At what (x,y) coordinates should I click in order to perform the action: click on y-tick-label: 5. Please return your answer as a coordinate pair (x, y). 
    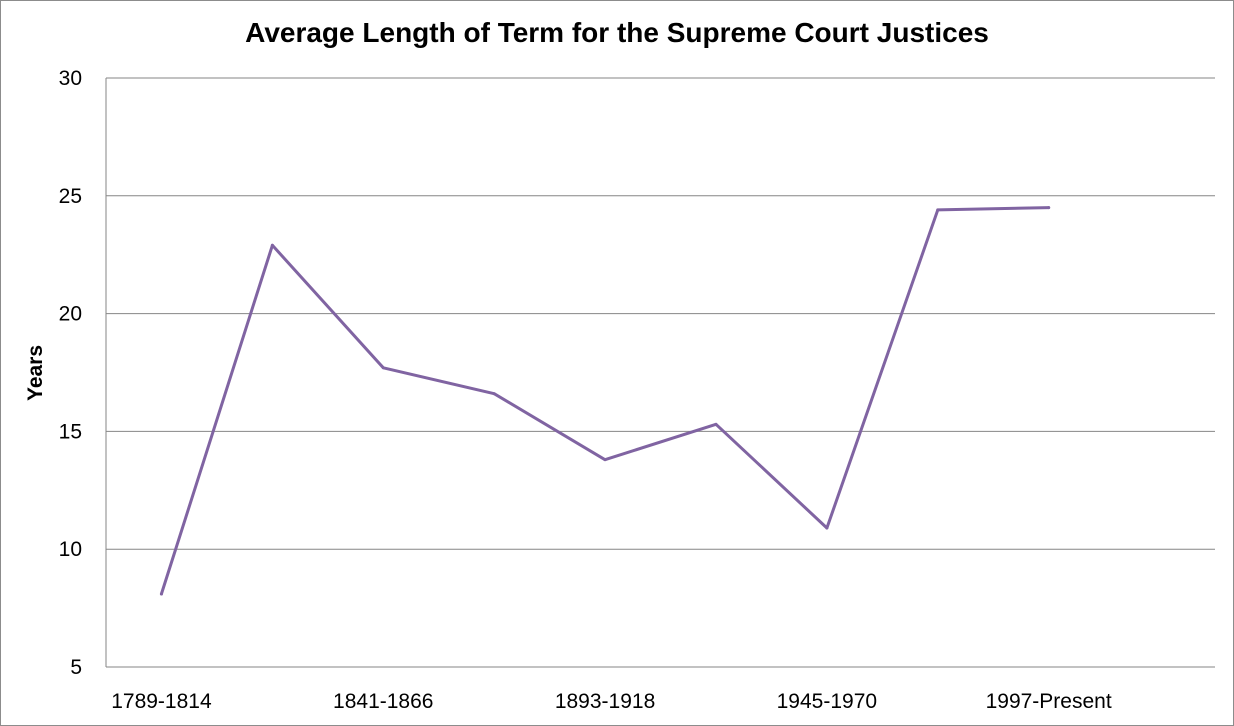
    Looking at the image, I should click on (76, 667).